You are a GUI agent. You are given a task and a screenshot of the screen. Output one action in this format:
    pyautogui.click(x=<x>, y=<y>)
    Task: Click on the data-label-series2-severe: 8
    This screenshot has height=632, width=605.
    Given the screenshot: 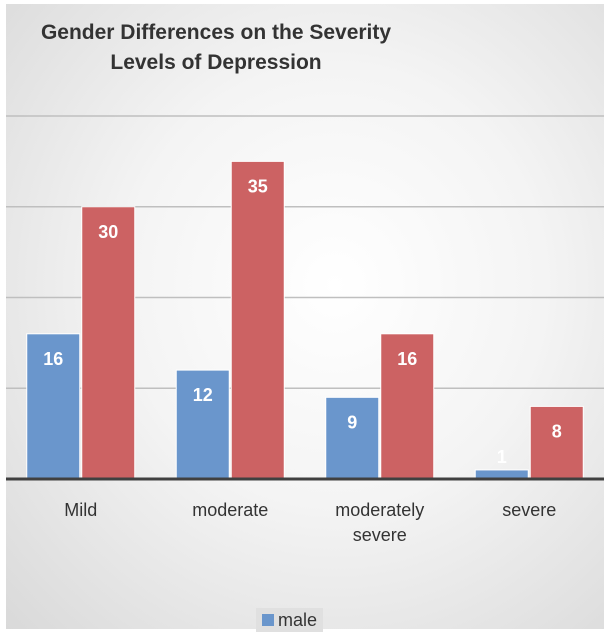 What is the action you would take?
    pyautogui.click(x=557, y=431)
    